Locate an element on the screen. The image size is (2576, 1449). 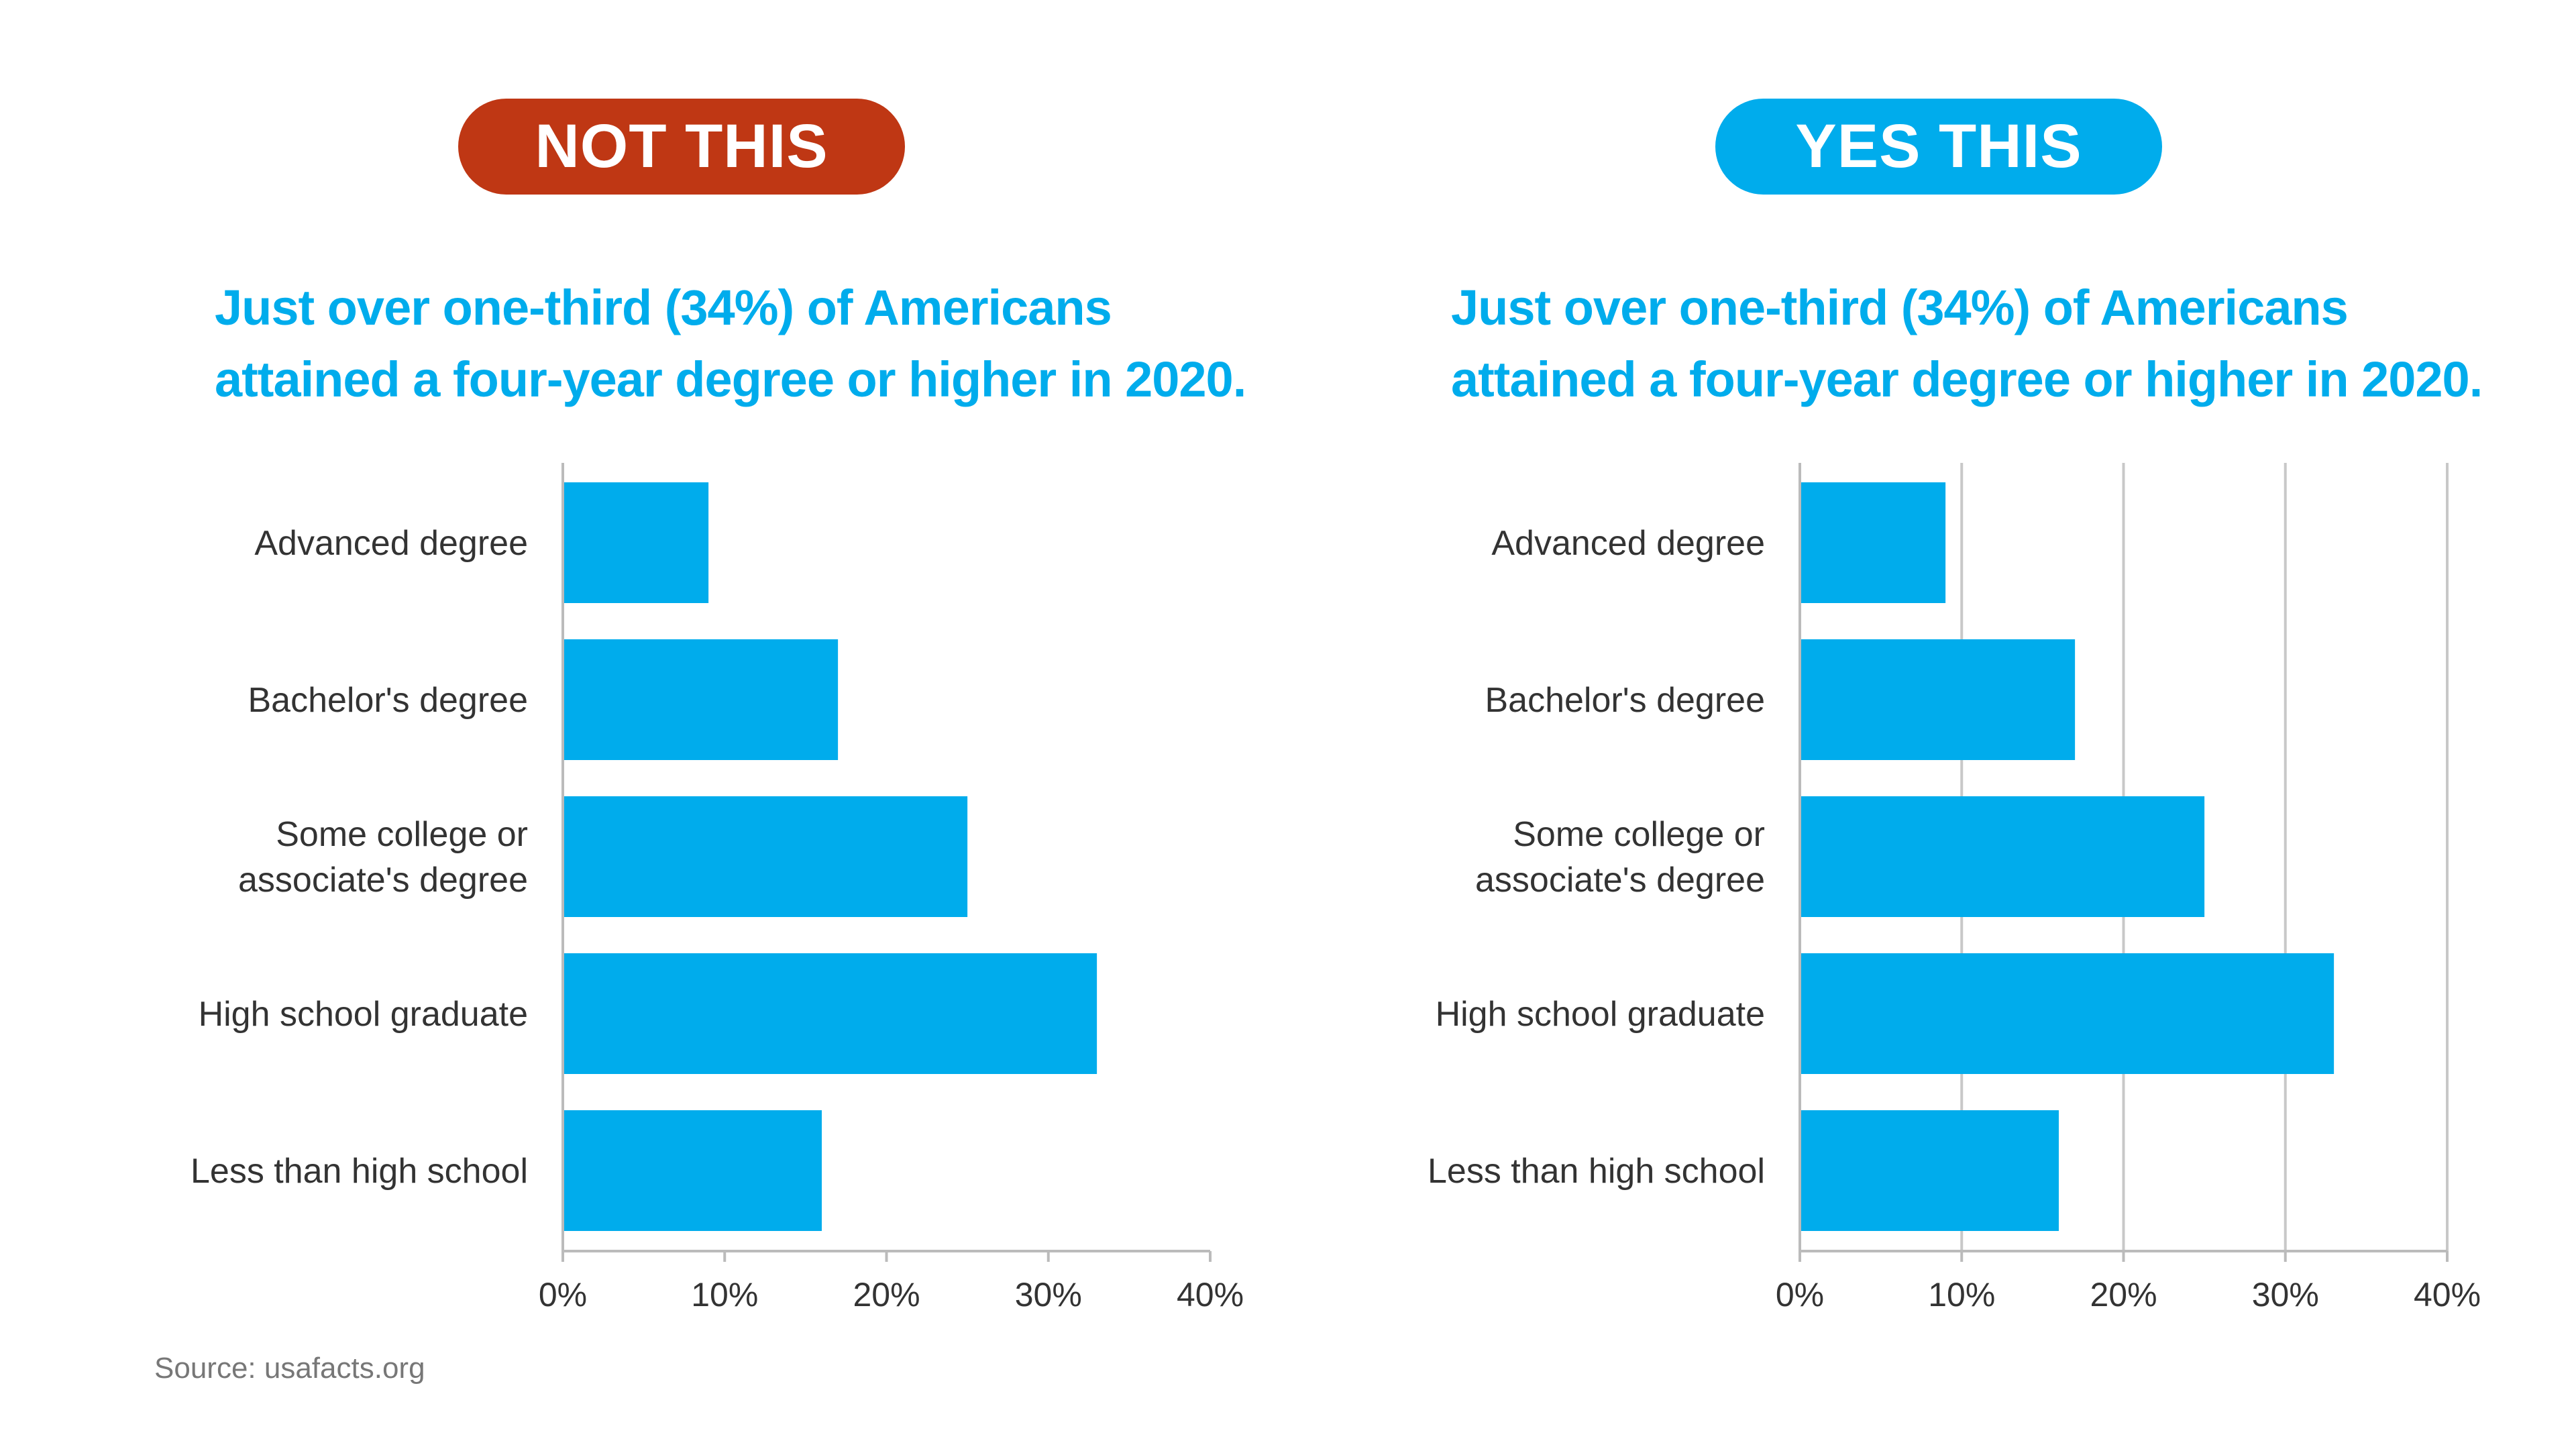
left-x-tick-label: 20% is located at coordinates (886, 1294).